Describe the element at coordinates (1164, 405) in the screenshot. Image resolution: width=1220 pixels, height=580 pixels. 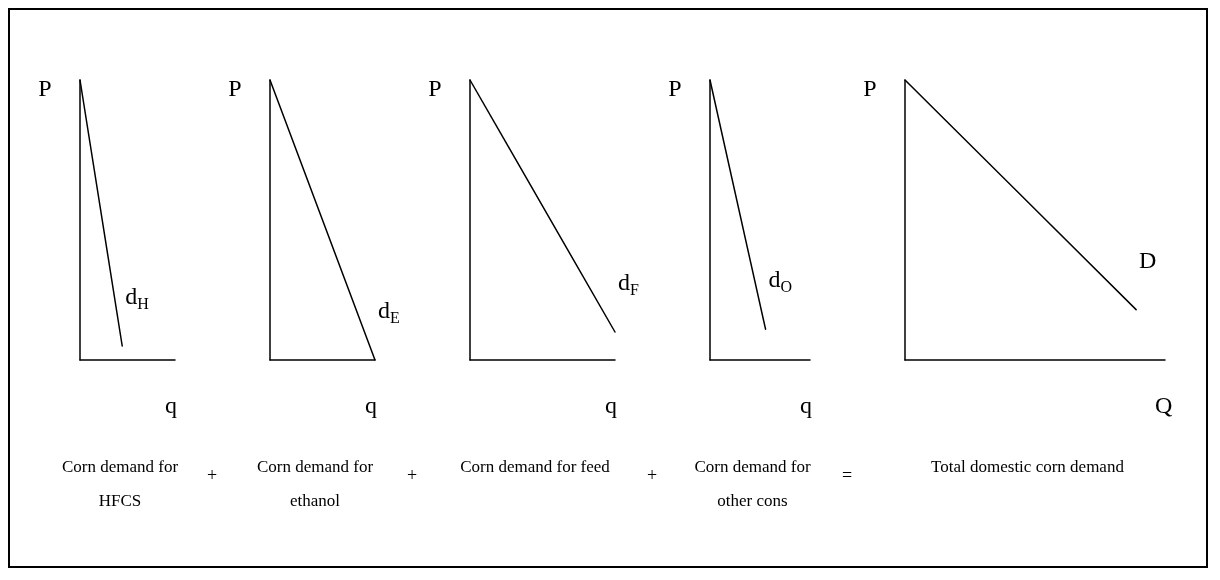
I see `x-axis-title: Q` at that location.